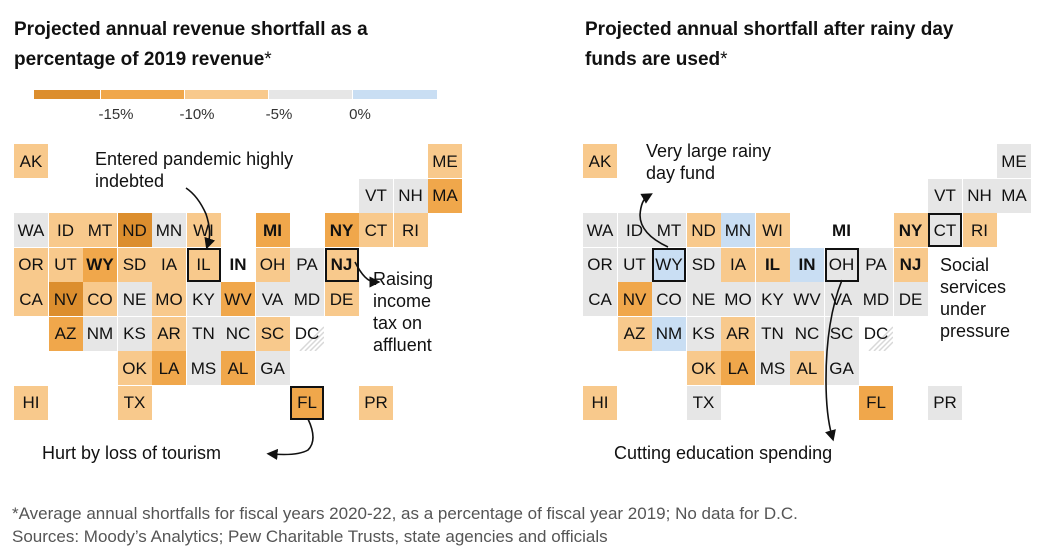 Image resolution: width=1046 pixels, height=560 pixels. Describe the element at coordinates (268, 59) in the screenshot. I see `left-title-asterisk: *` at that location.